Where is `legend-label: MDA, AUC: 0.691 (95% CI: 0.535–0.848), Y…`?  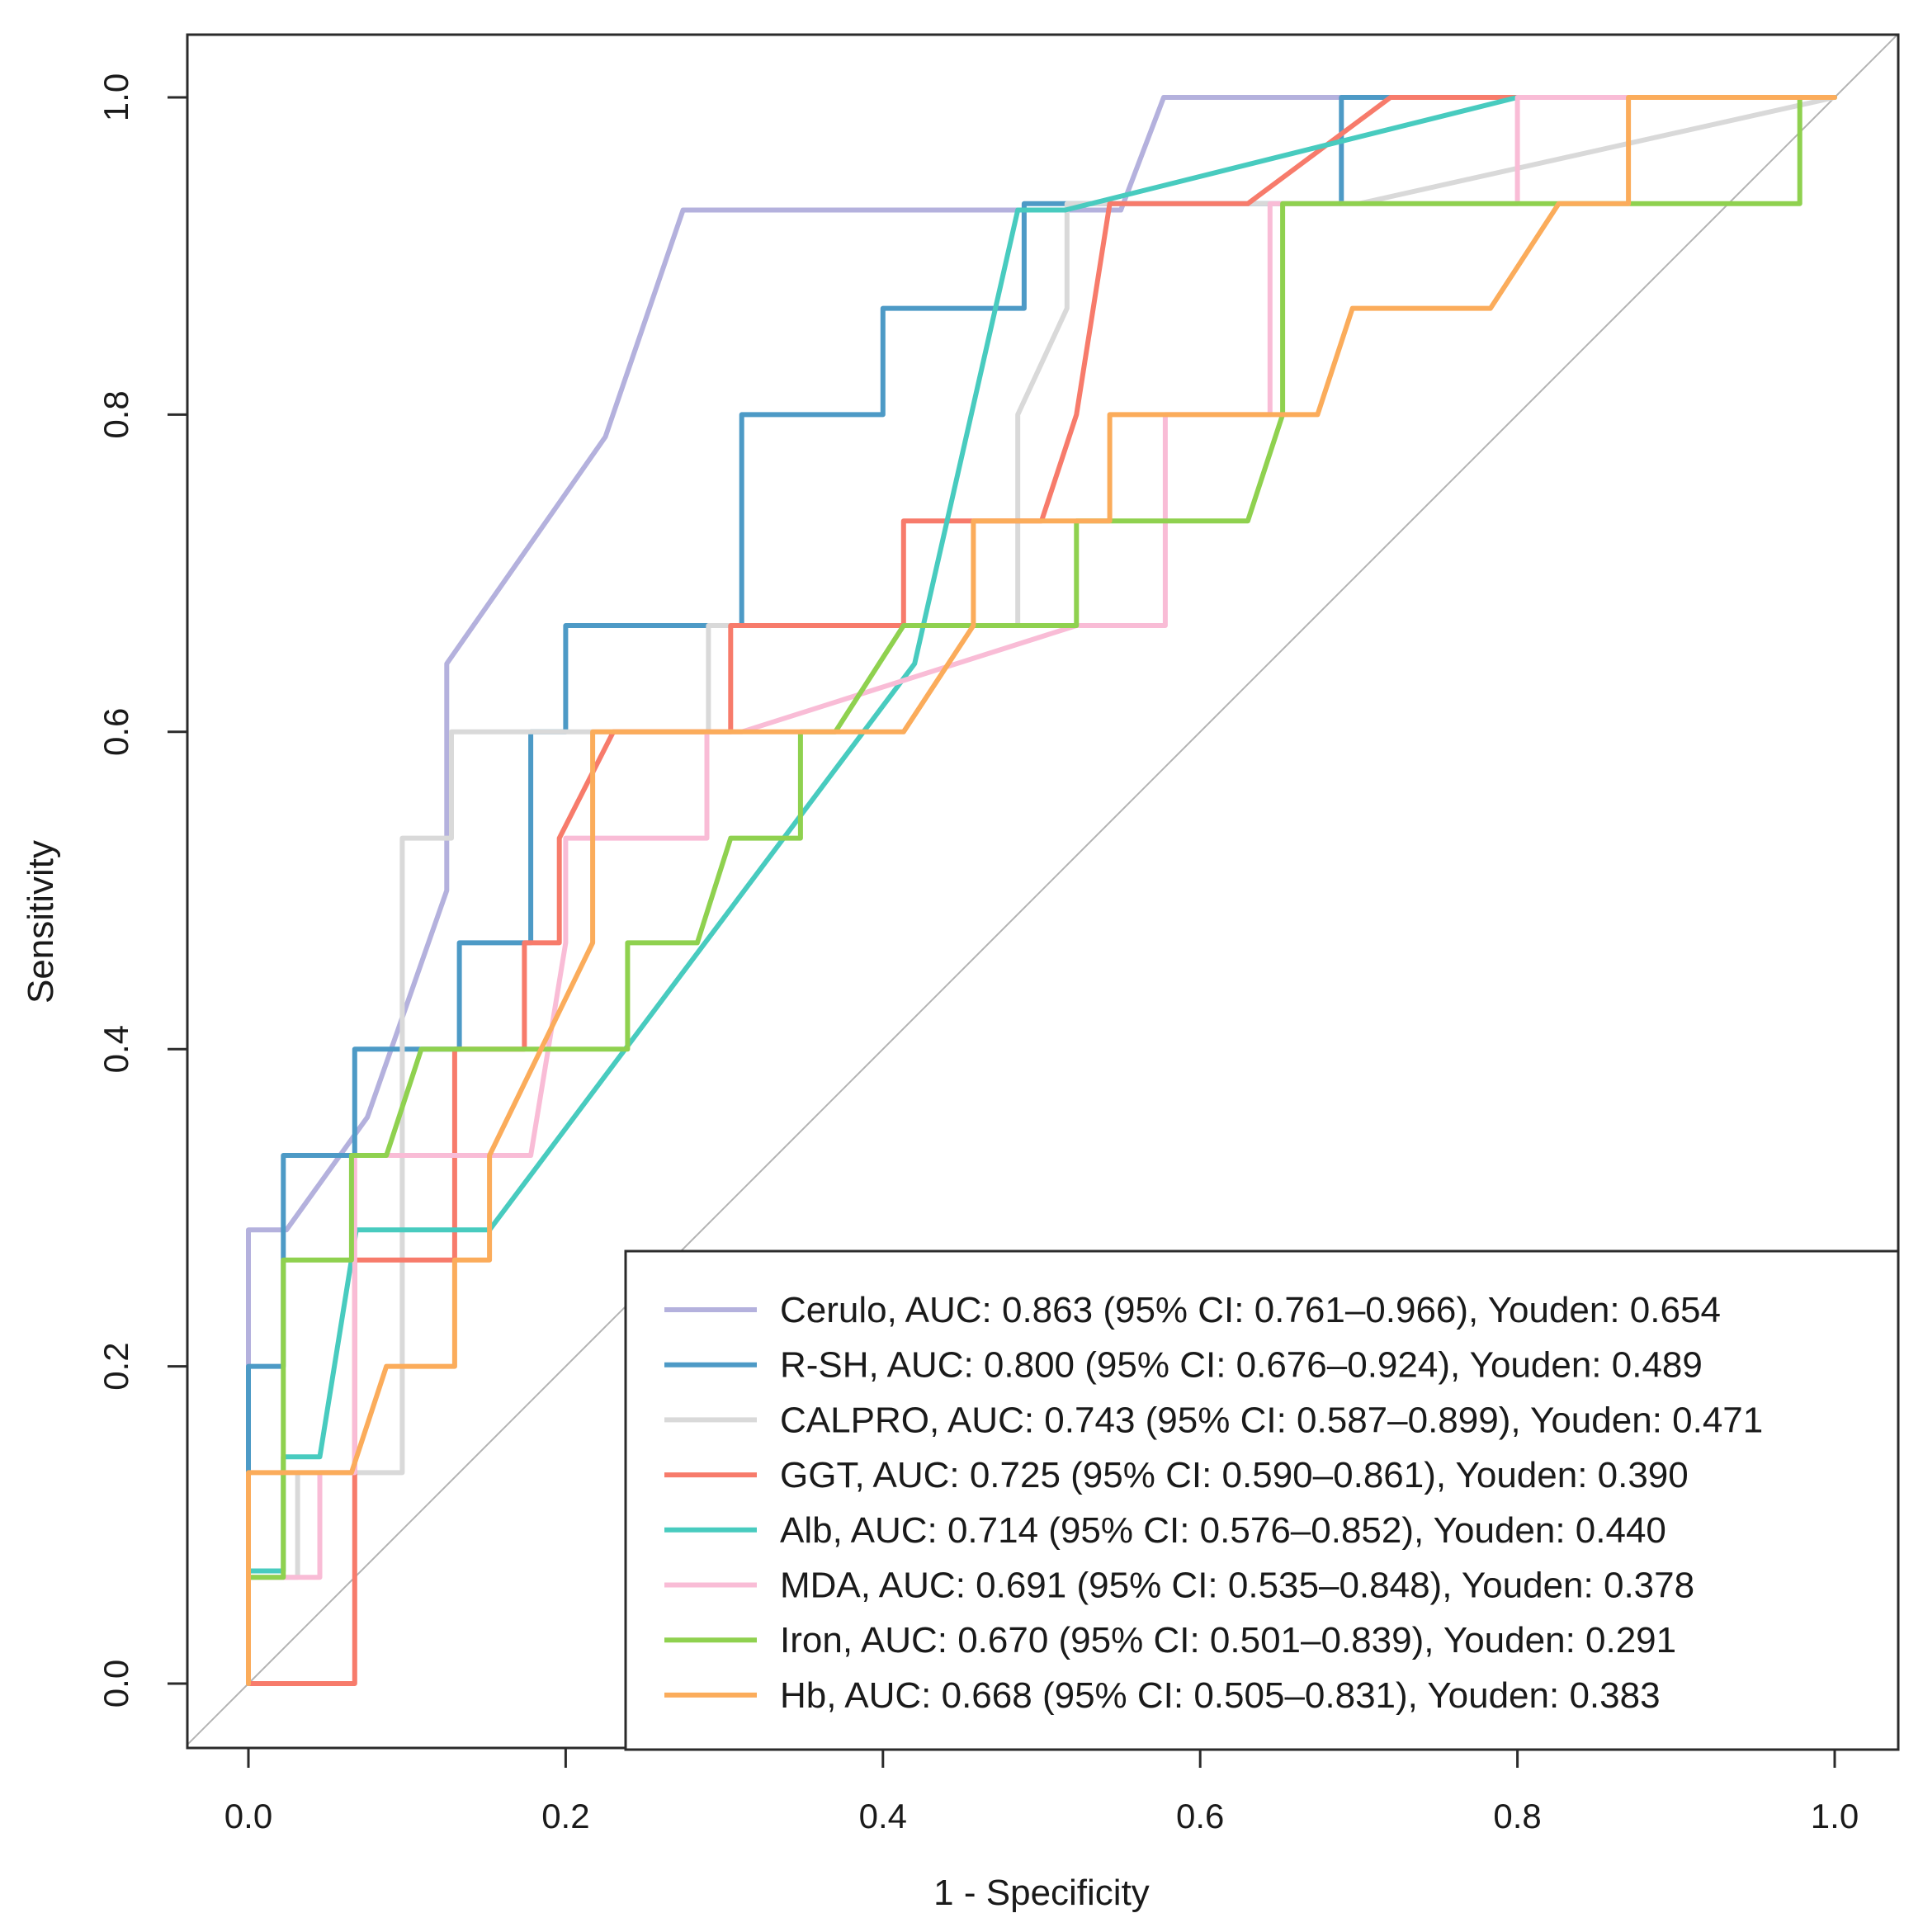
legend-label: MDA, AUC: 0.691 (95% CI: 0.535–0.848), Y… is located at coordinates (1237, 1586).